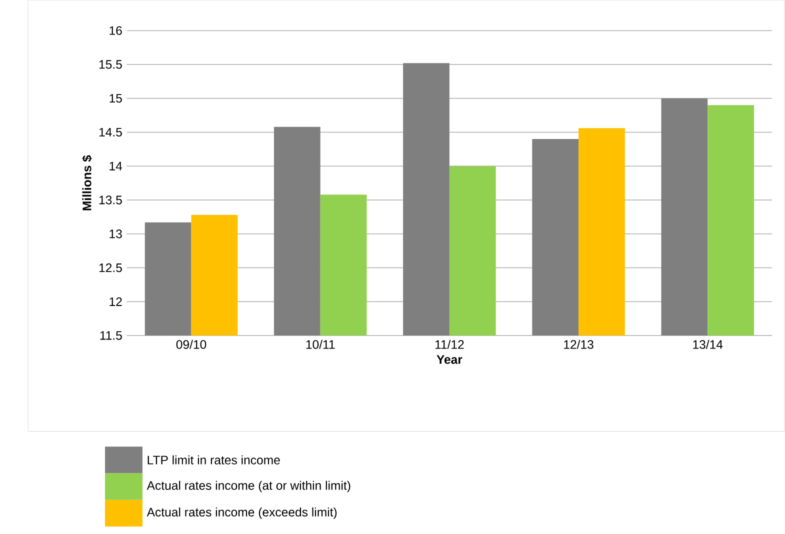 This screenshot has height=534, width=785. I want to click on y-tick-label: 12, so click(116, 301).